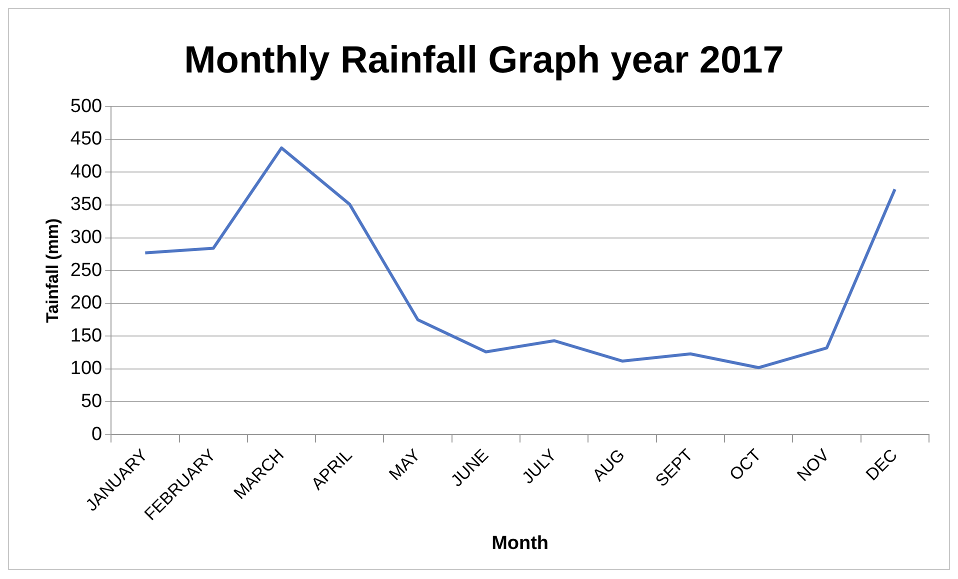 Image resolution: width=958 pixels, height=579 pixels. I want to click on chart-title: Monthly Rainfall Graph year 2017, so click(484, 60).